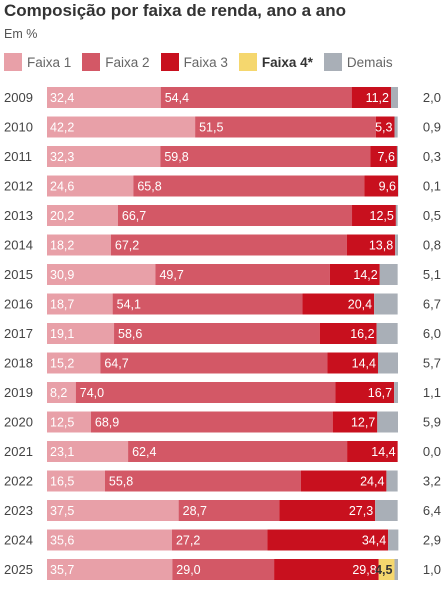  I want to click on data-label: 55,8, so click(121, 482).